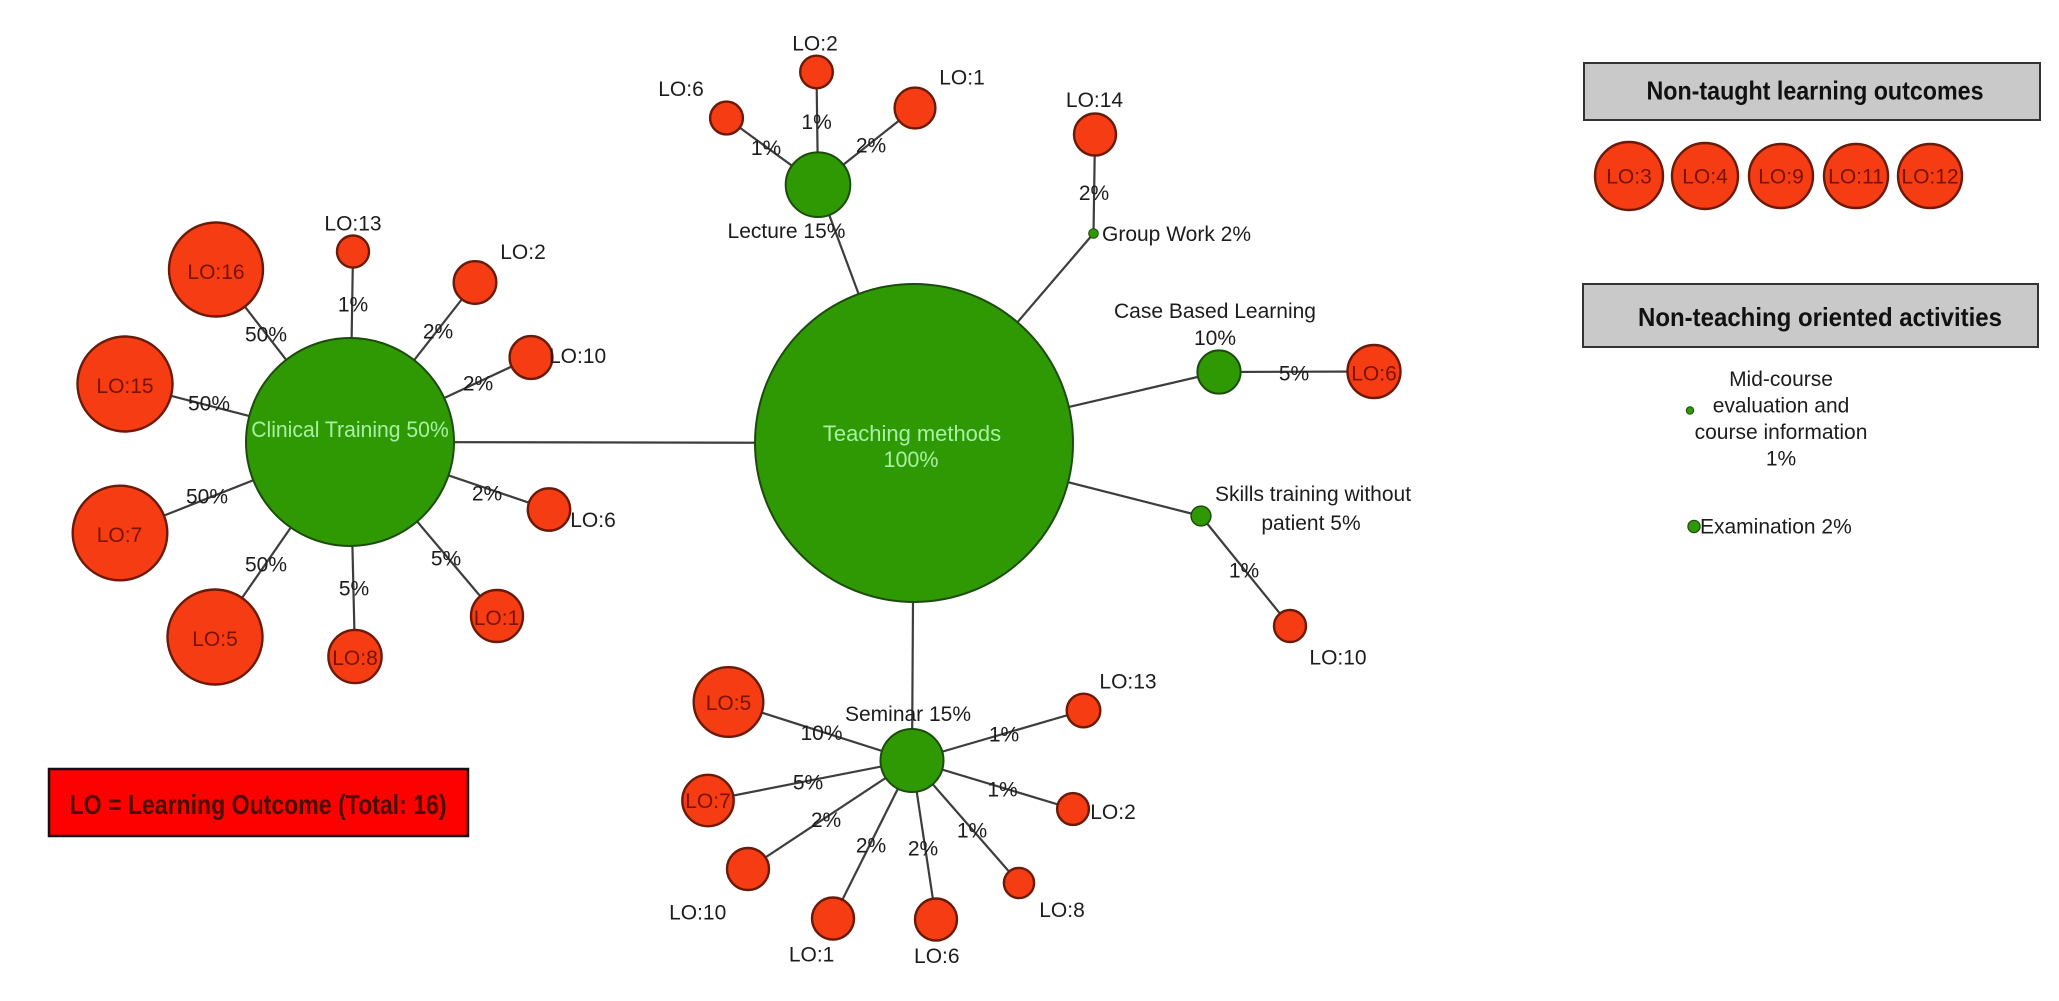 This screenshot has height=1001, width=2059. I want to click on svg-text: Case Based Learning, so click(1215, 311).